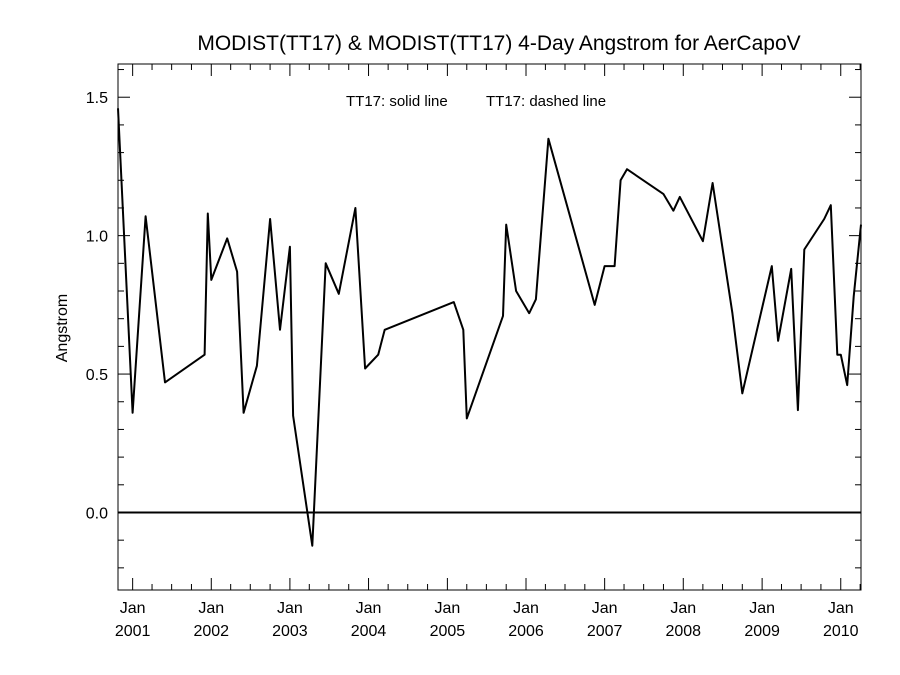 The height and width of the screenshot is (675, 900). I want to click on y-tick-label: 1.0, so click(97, 237).